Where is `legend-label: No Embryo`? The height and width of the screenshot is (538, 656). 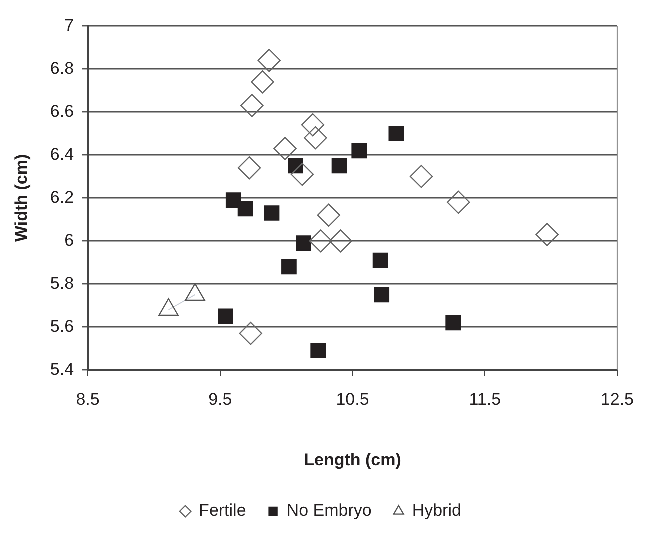
legend-label: No Embryo is located at coordinates (329, 510).